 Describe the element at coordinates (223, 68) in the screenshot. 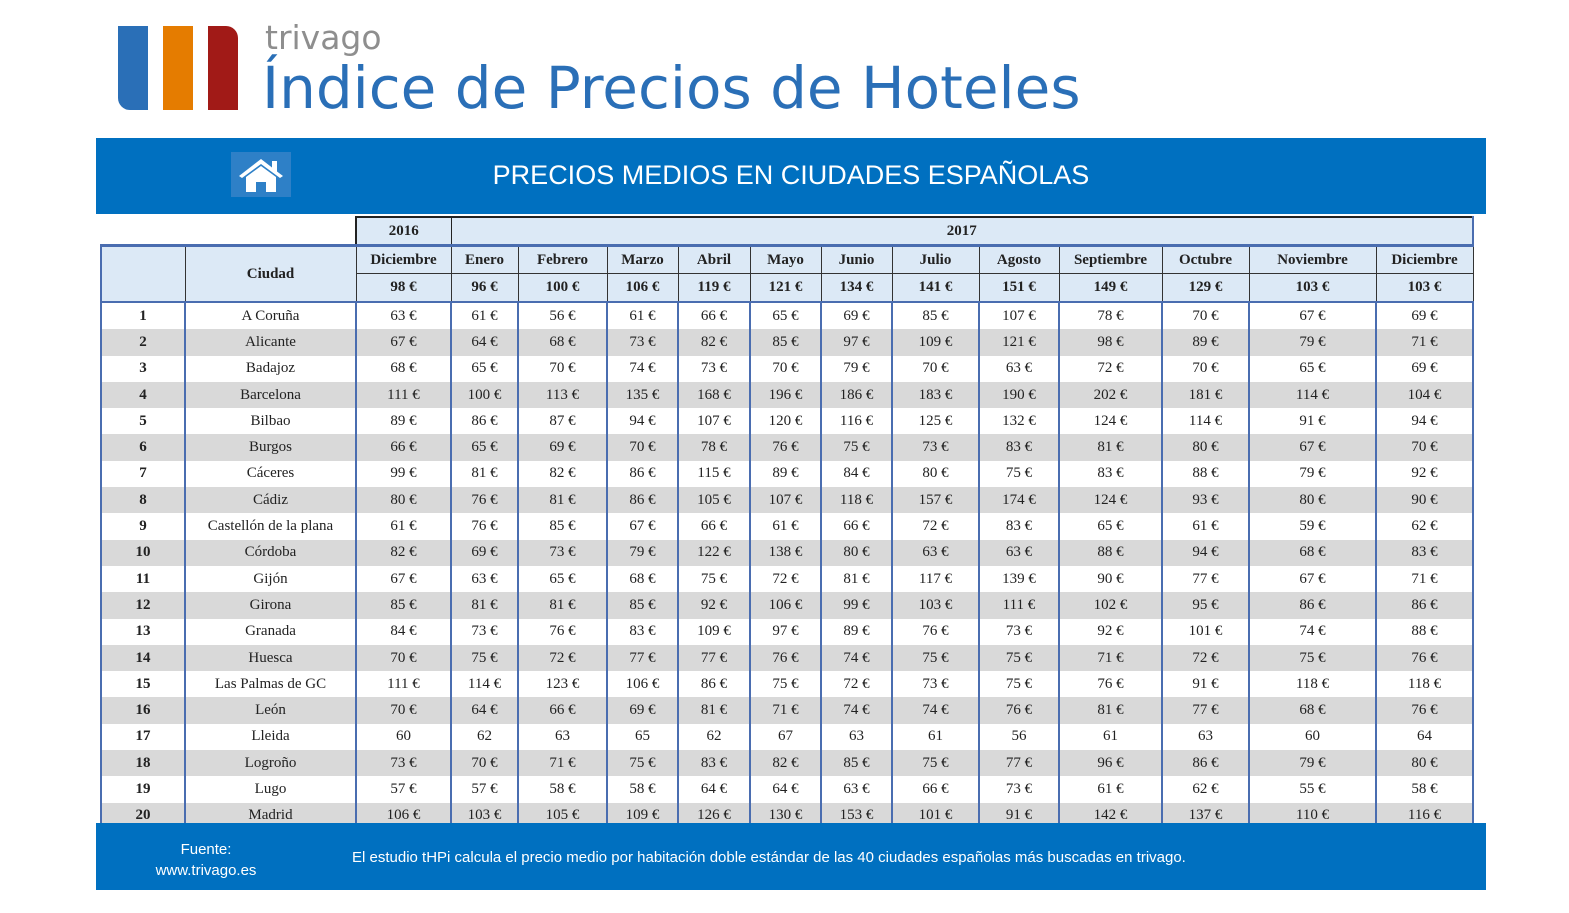

I see `logo-bar-red` at that location.